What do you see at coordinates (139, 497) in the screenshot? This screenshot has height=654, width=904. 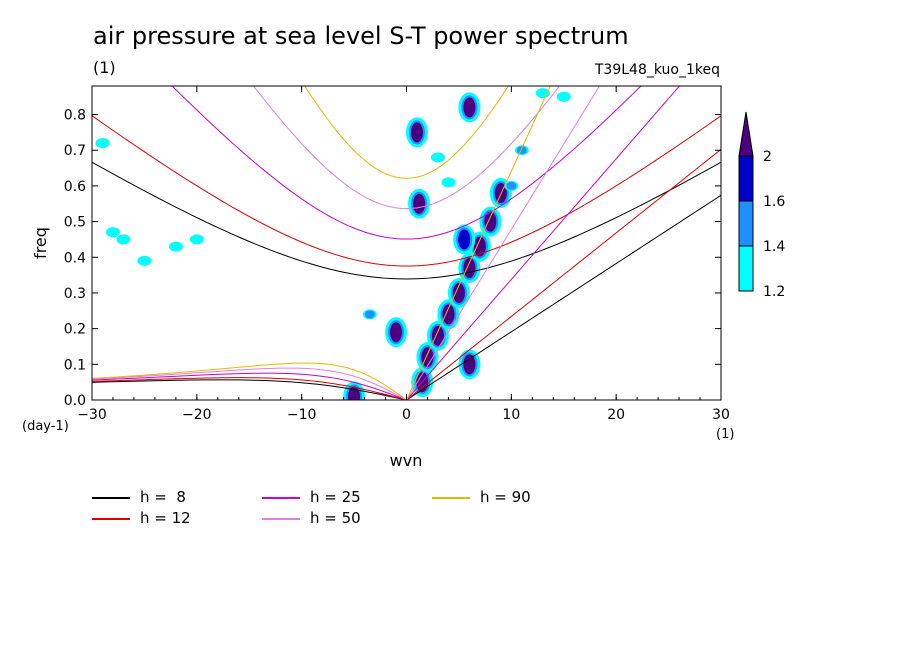 I see `legend-item: h = 8` at bounding box center [139, 497].